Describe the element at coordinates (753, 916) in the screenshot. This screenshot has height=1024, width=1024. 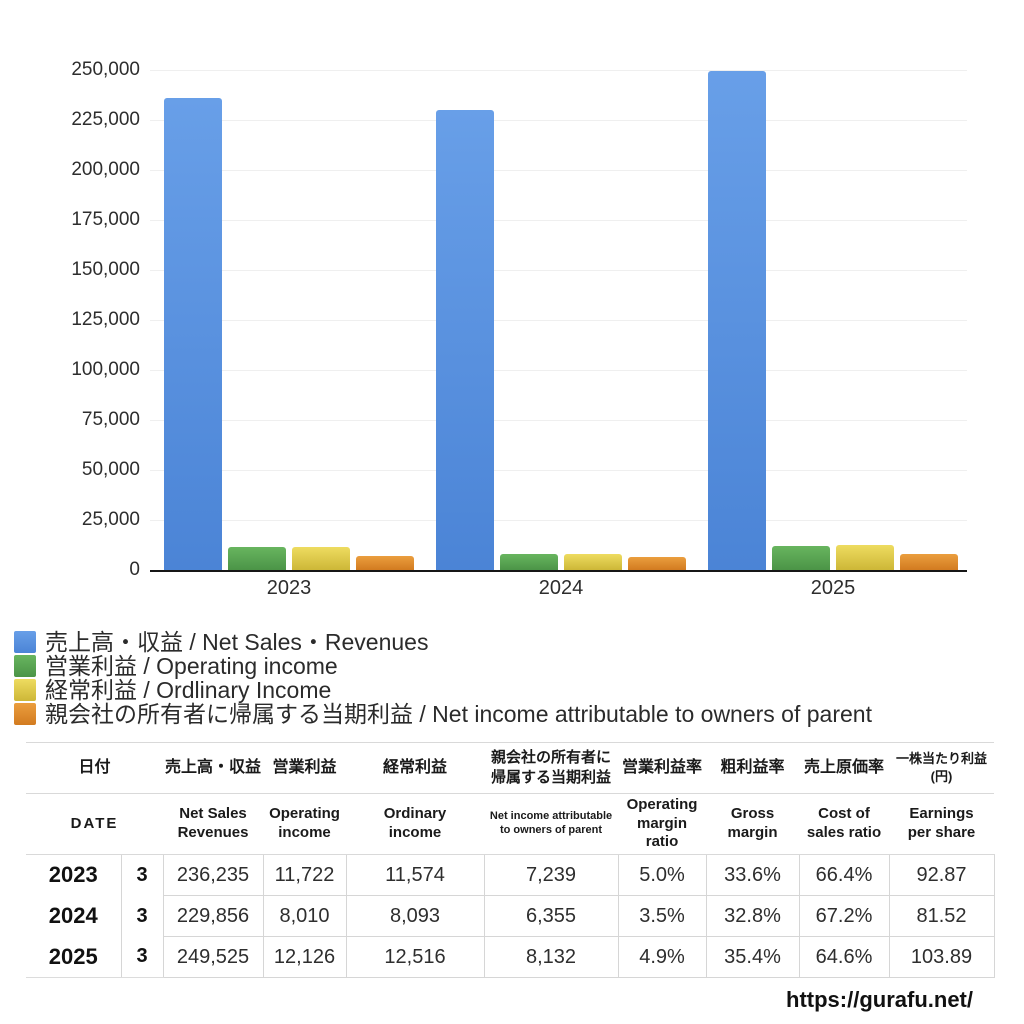
I see `value-cell: 32.8%` at that location.